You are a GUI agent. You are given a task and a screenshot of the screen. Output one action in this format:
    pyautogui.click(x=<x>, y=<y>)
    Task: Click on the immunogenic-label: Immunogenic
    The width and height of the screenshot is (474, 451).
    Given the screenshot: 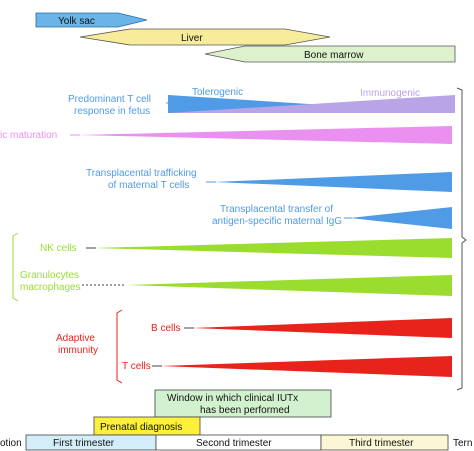 What is the action you would take?
    pyautogui.click(x=390, y=93)
    